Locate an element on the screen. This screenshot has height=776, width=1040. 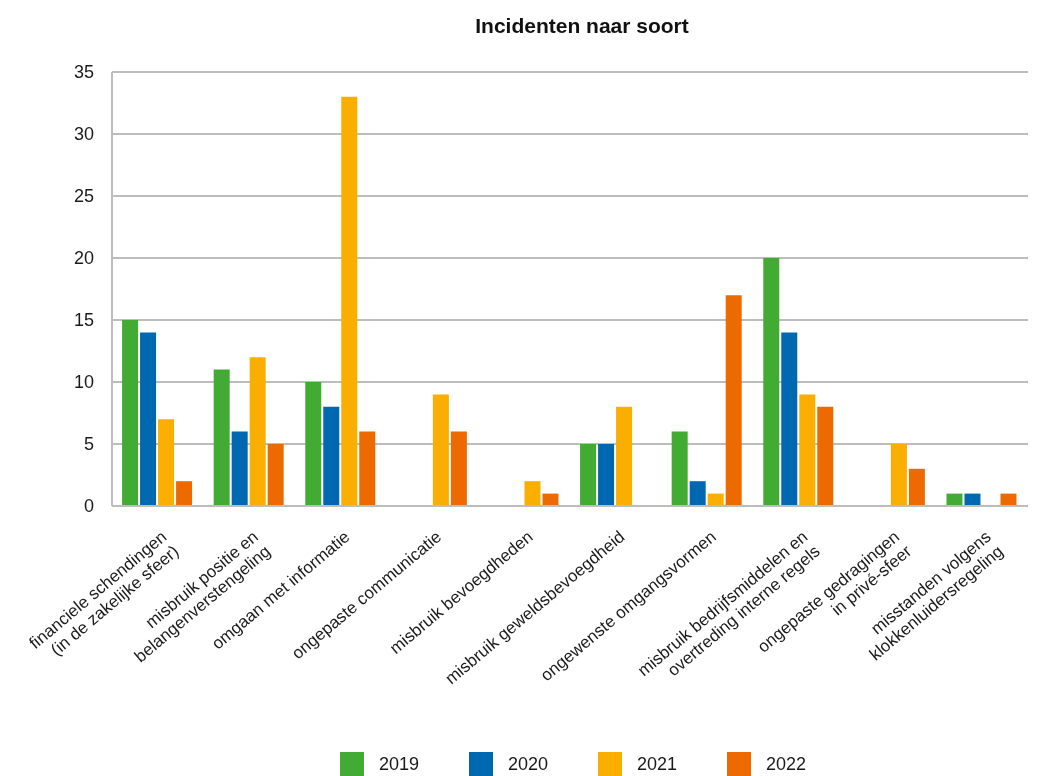
chart-title: Incidenten naar soort is located at coordinates (582, 26).